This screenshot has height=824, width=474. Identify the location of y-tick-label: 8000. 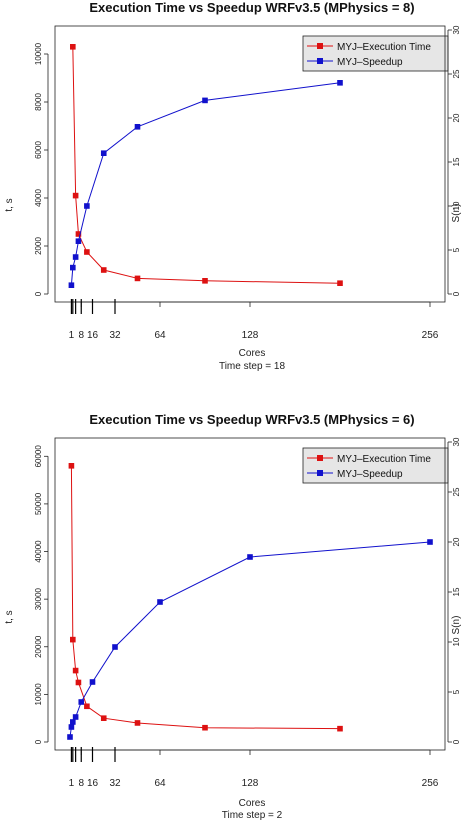
(38, 102).